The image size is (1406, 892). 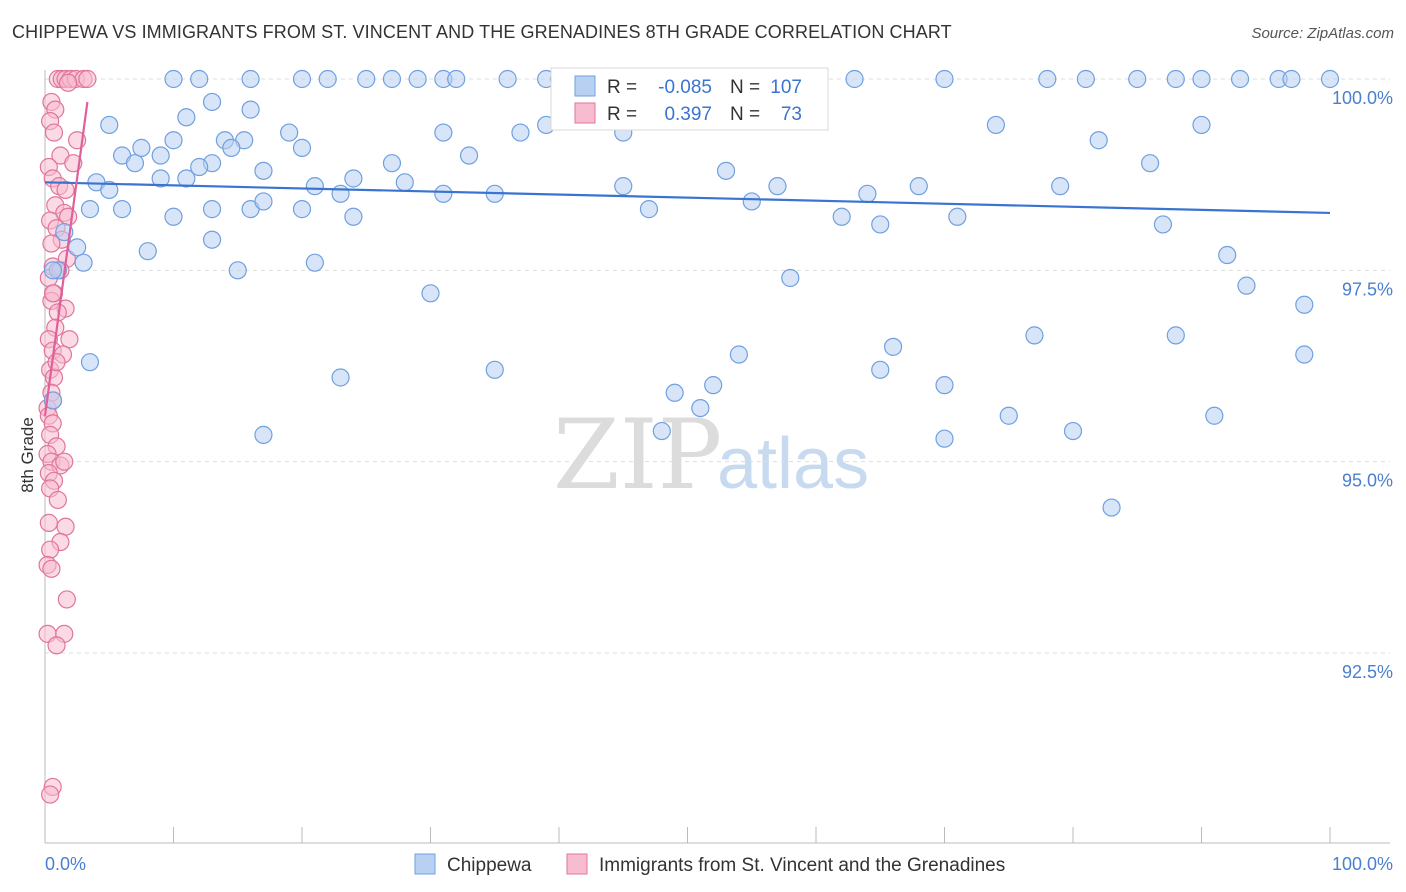 What do you see at coordinates (1362, 98) in the screenshot?
I see `y-tick-label: 100.0%` at bounding box center [1362, 98].